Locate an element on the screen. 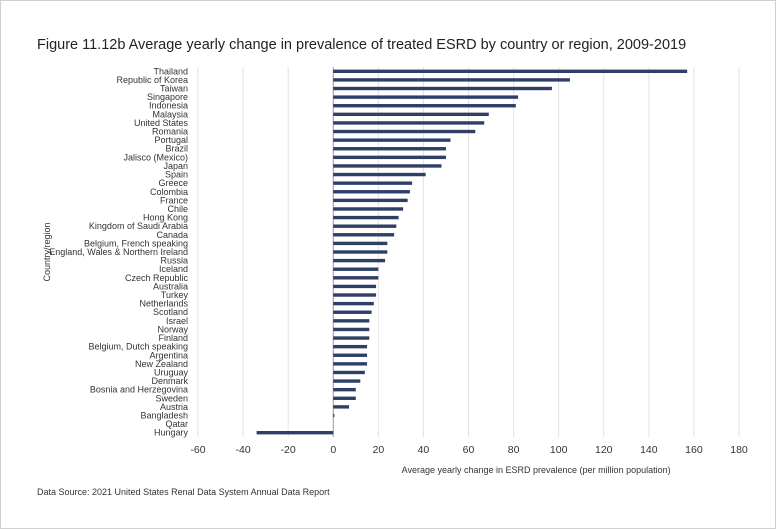 The height and width of the screenshot is (529, 776). category-label: Indonesia is located at coordinates (168, 106).